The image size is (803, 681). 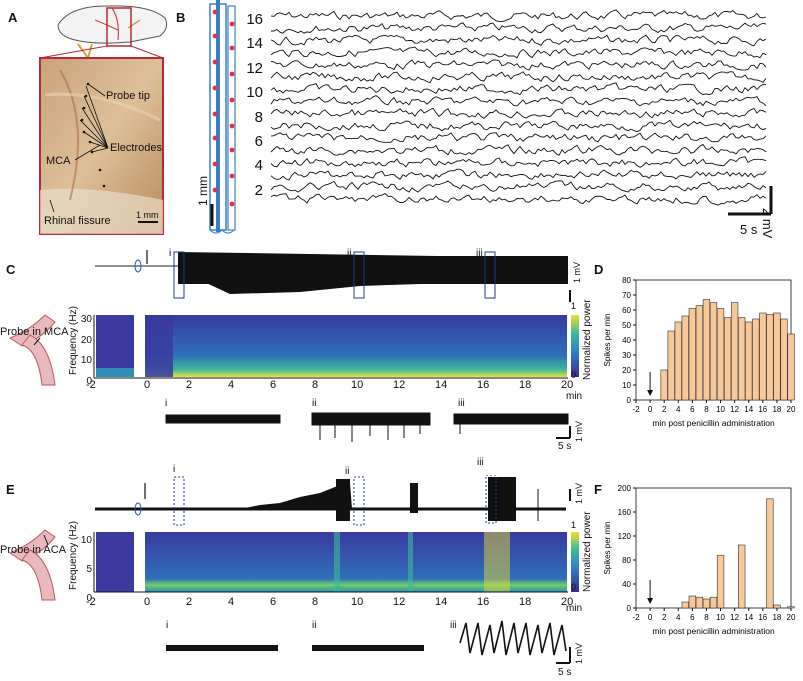 I want to click on c-roman-ii-top: ii, so click(x=349, y=253).